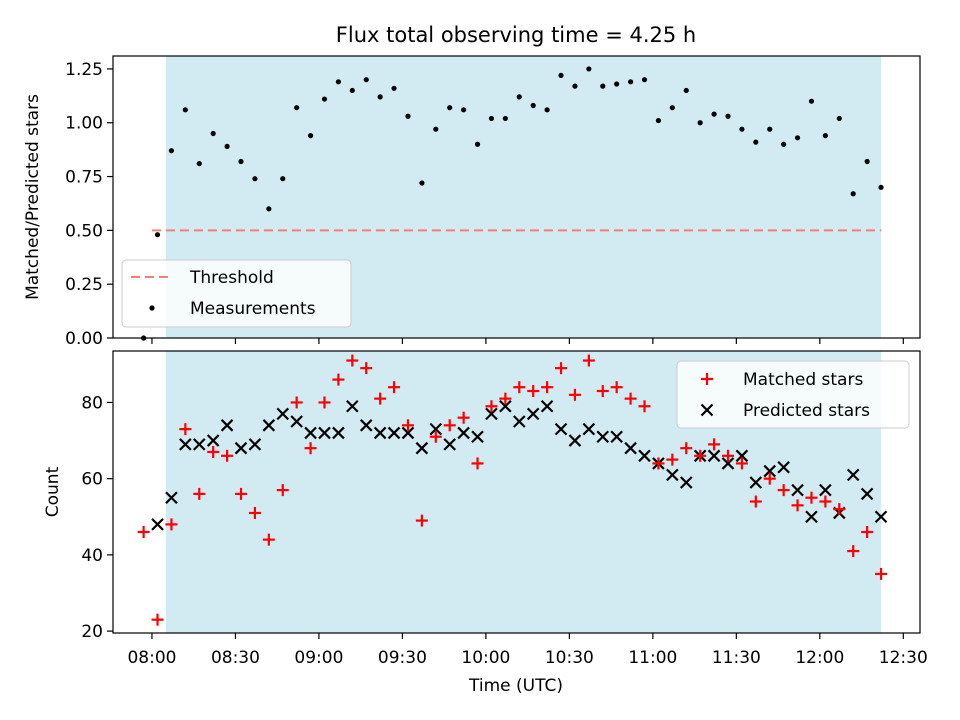  Describe the element at coordinates (92, 556) in the screenshot. I see `bottom-ytick-label: 40` at that location.